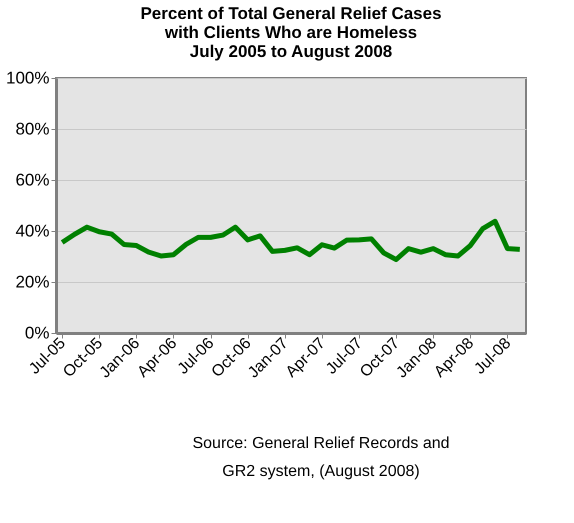  What do you see at coordinates (32, 282) in the screenshot?
I see `y-tick-label: 20%` at bounding box center [32, 282].